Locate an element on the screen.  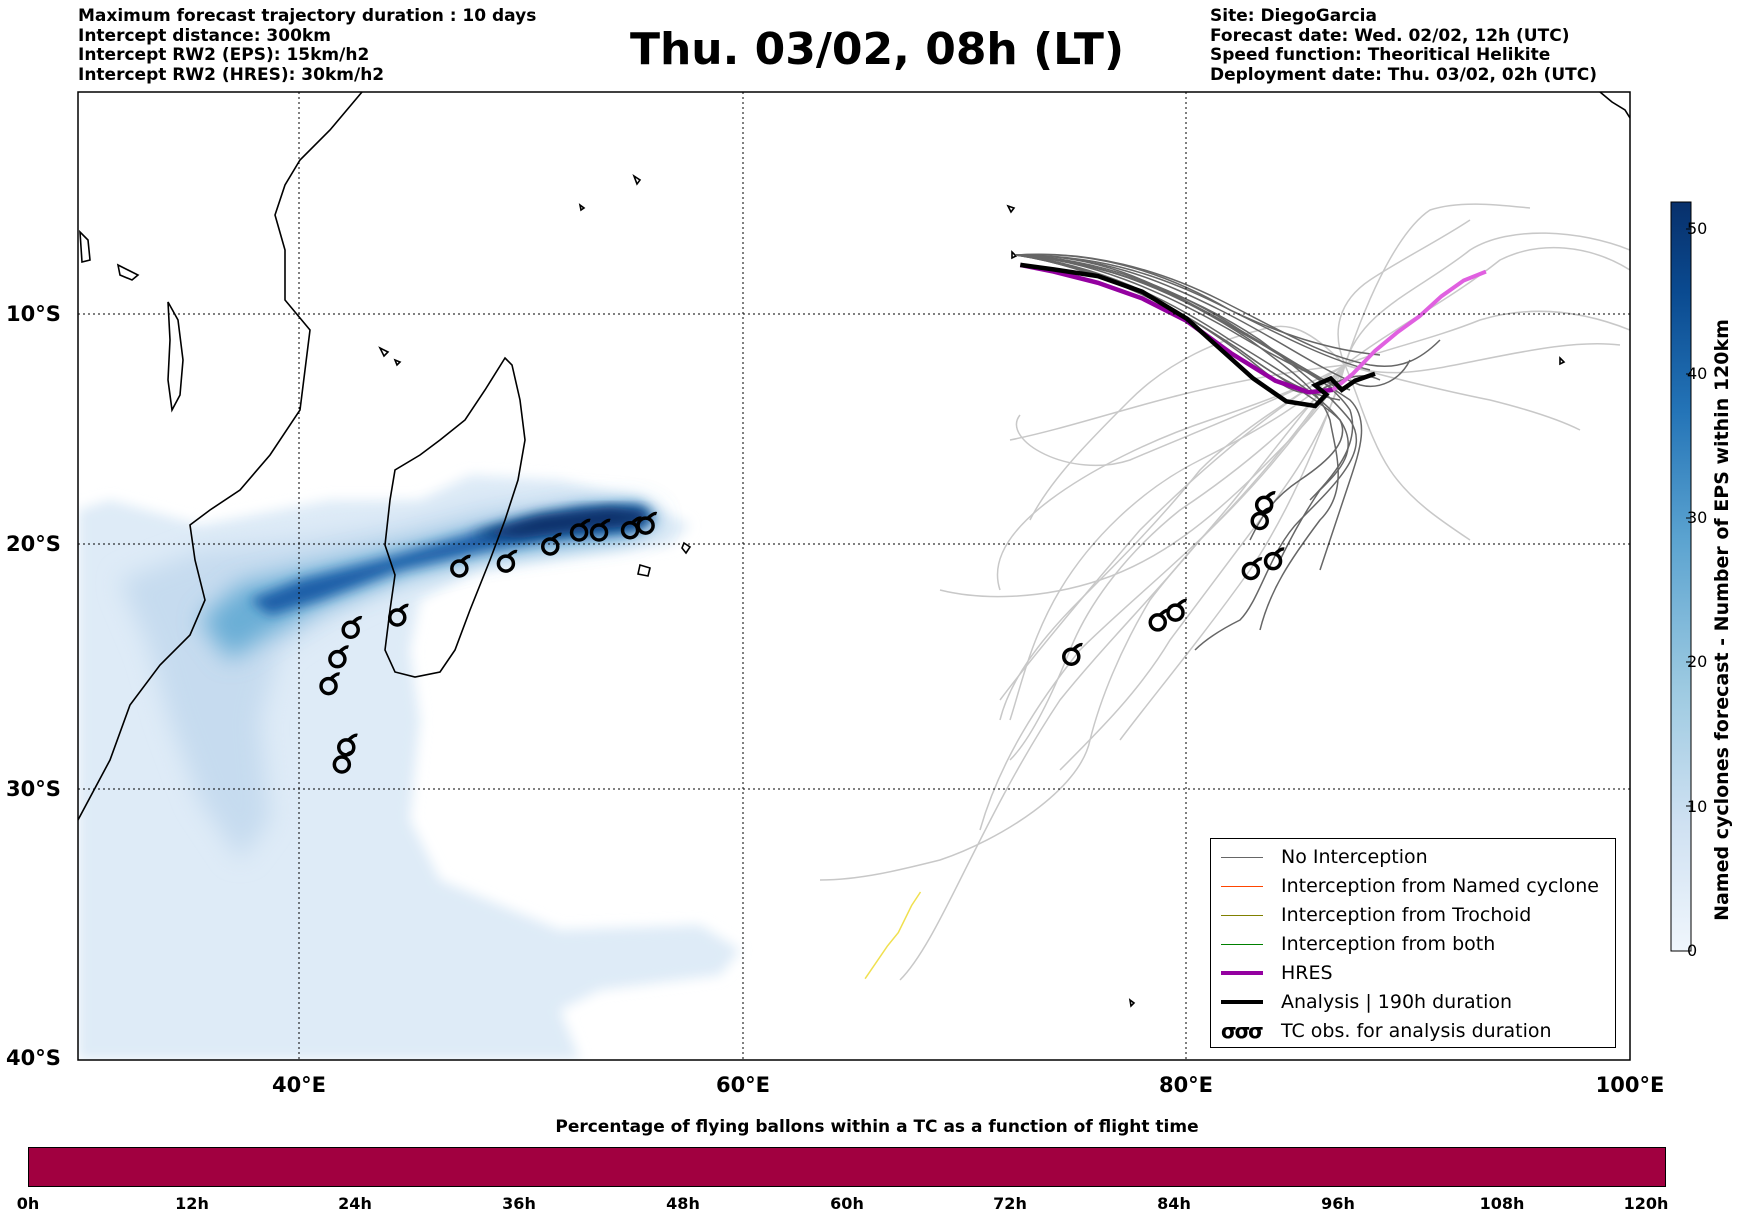
legend-label: No Interception is located at coordinates (1354, 857).